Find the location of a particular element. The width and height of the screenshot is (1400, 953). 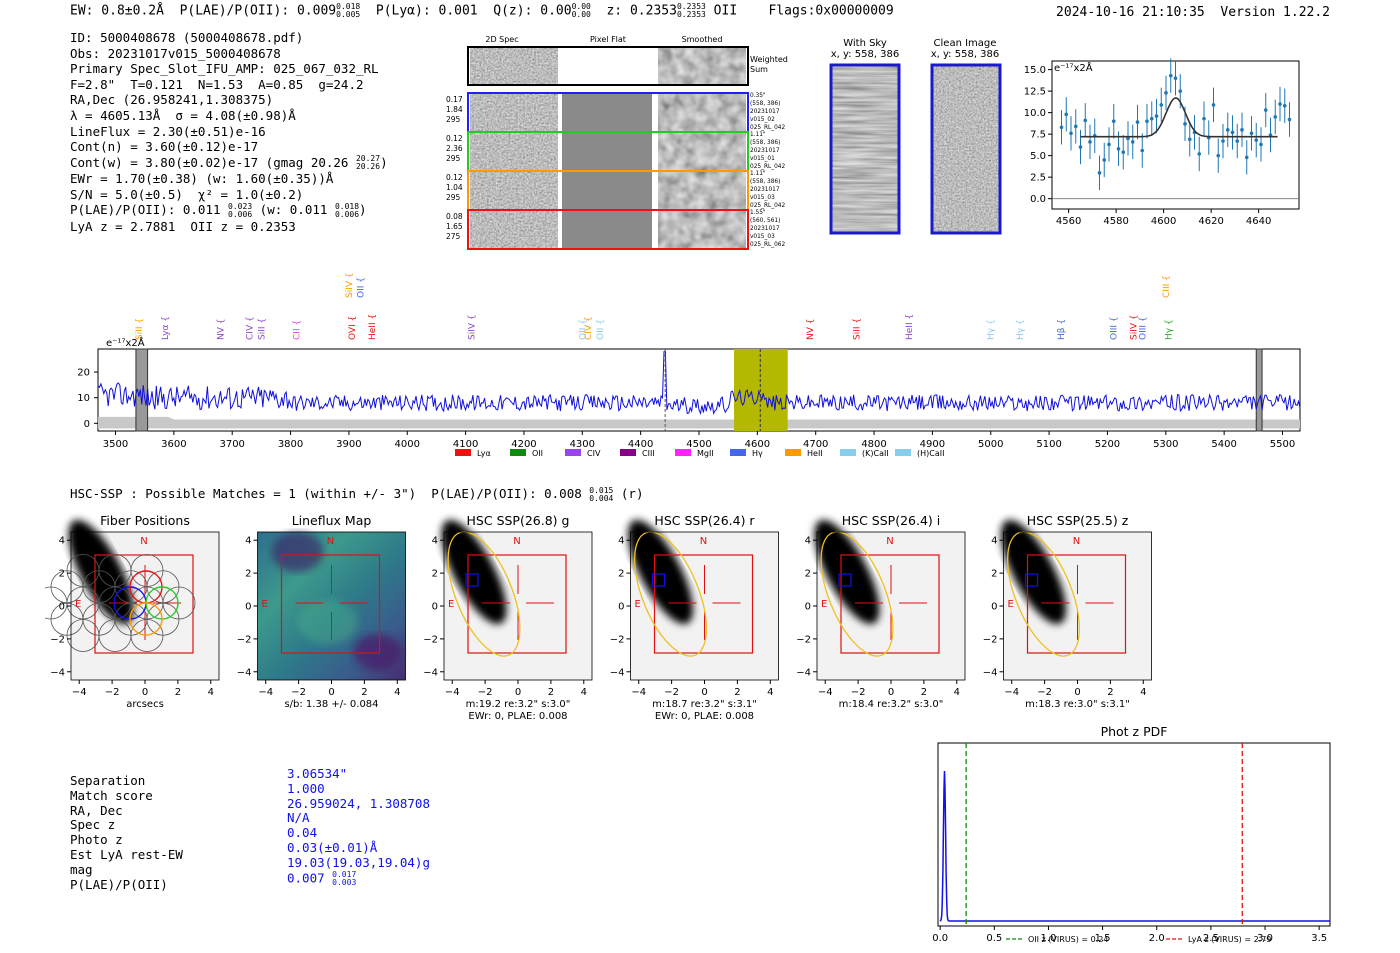

hsc-xtick-label-3-1: −2 is located at coordinates (671, 692).